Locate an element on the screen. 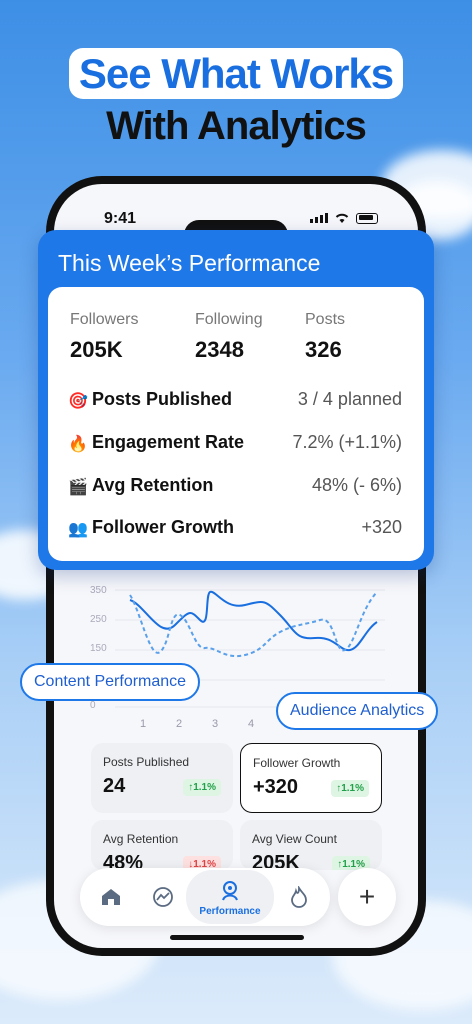 This screenshot has height=1024, width=472. signal-icon is located at coordinates (319, 218).